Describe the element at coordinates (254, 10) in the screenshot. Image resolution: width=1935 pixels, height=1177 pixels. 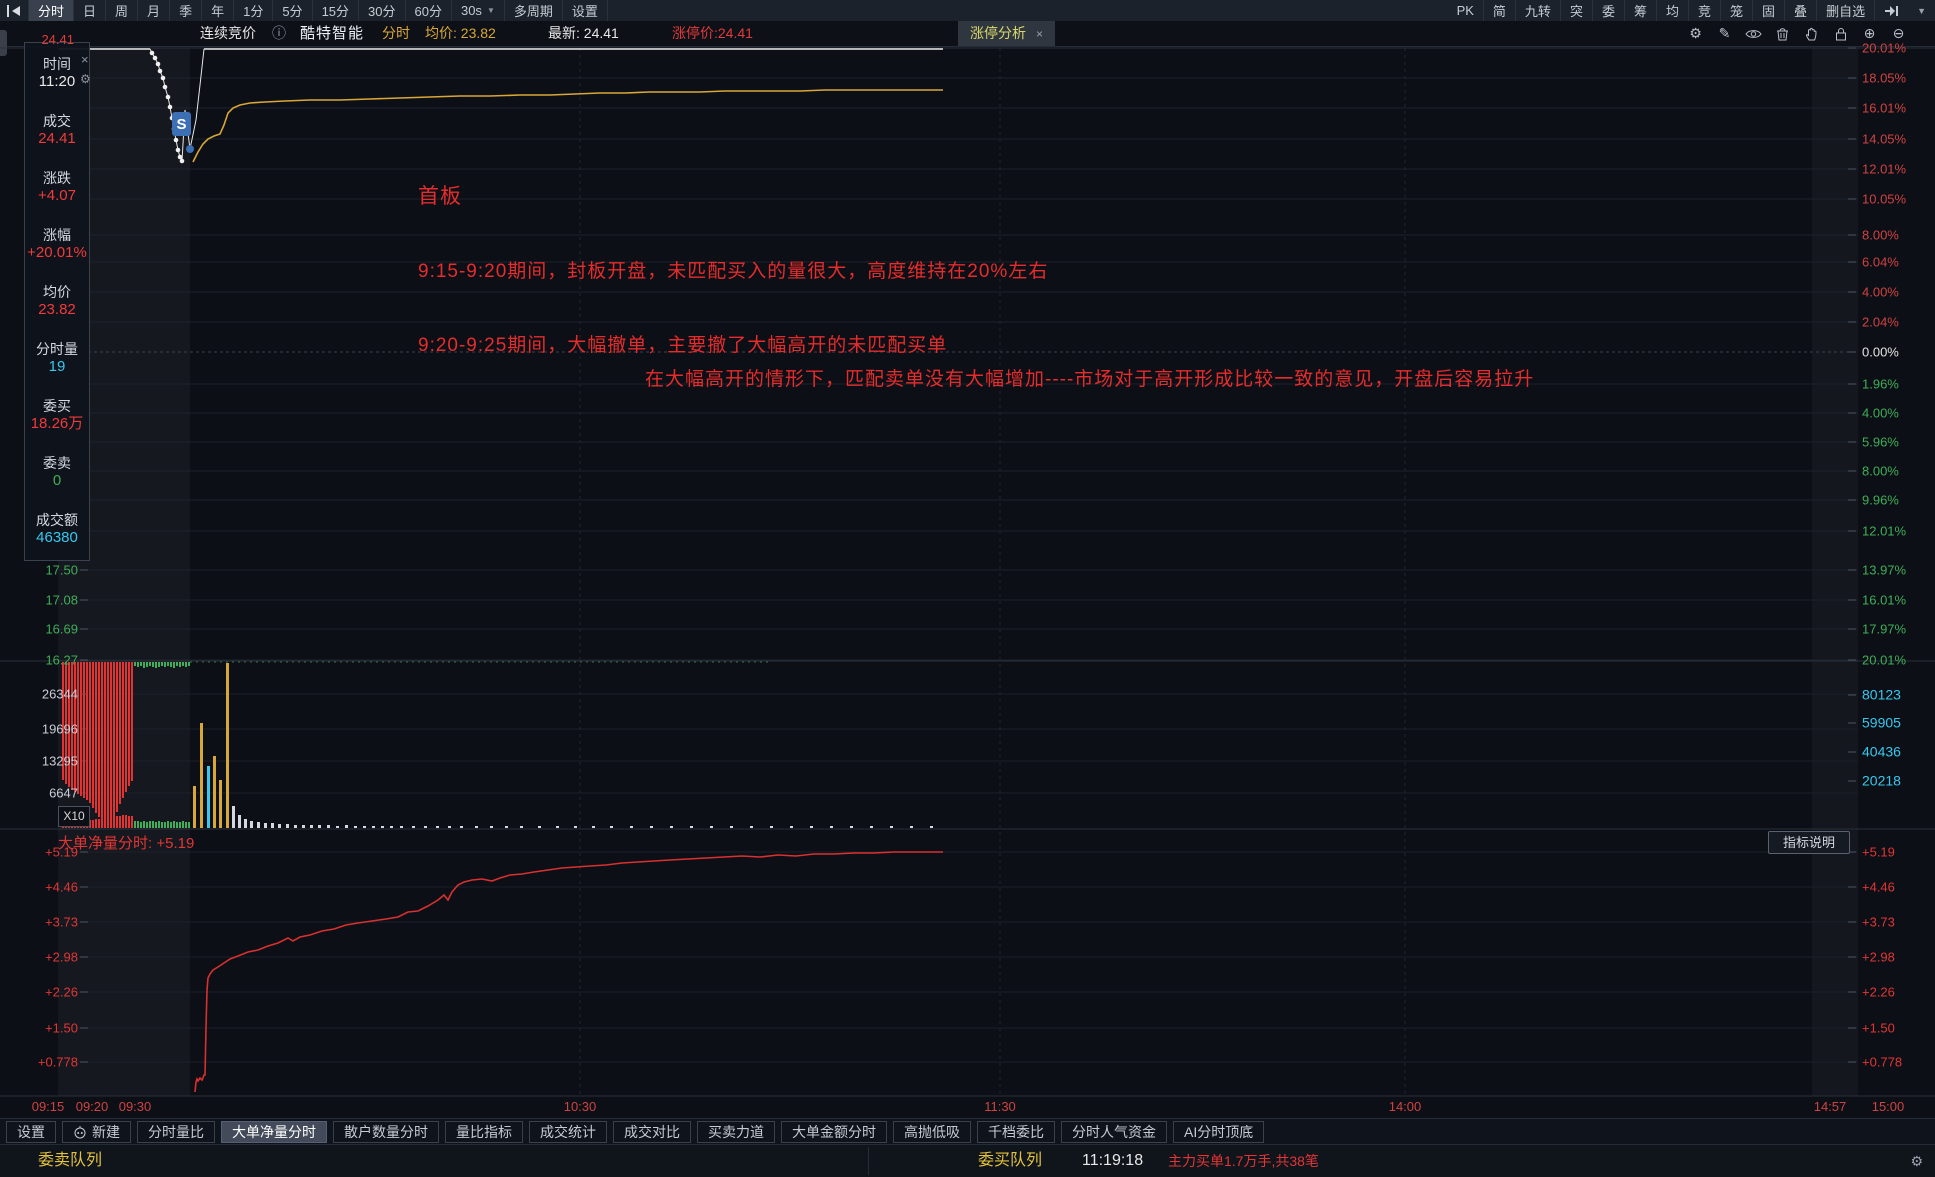
I see `period-button-1分: 1分` at that location.